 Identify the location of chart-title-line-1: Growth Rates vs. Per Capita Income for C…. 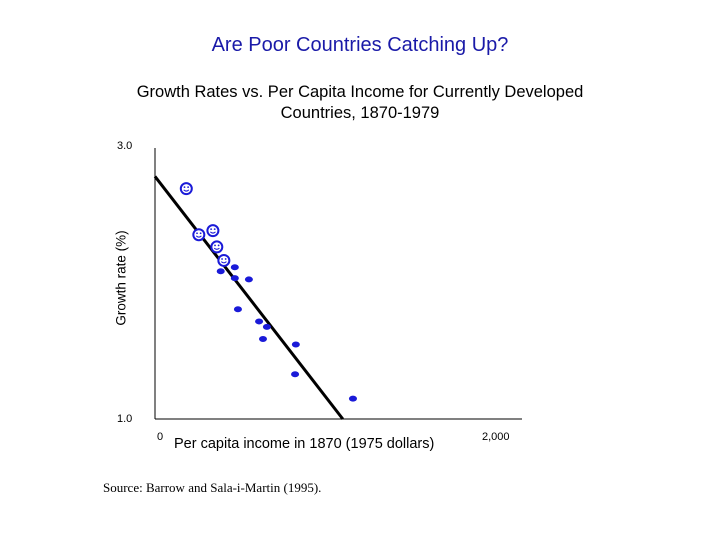
(360, 92).